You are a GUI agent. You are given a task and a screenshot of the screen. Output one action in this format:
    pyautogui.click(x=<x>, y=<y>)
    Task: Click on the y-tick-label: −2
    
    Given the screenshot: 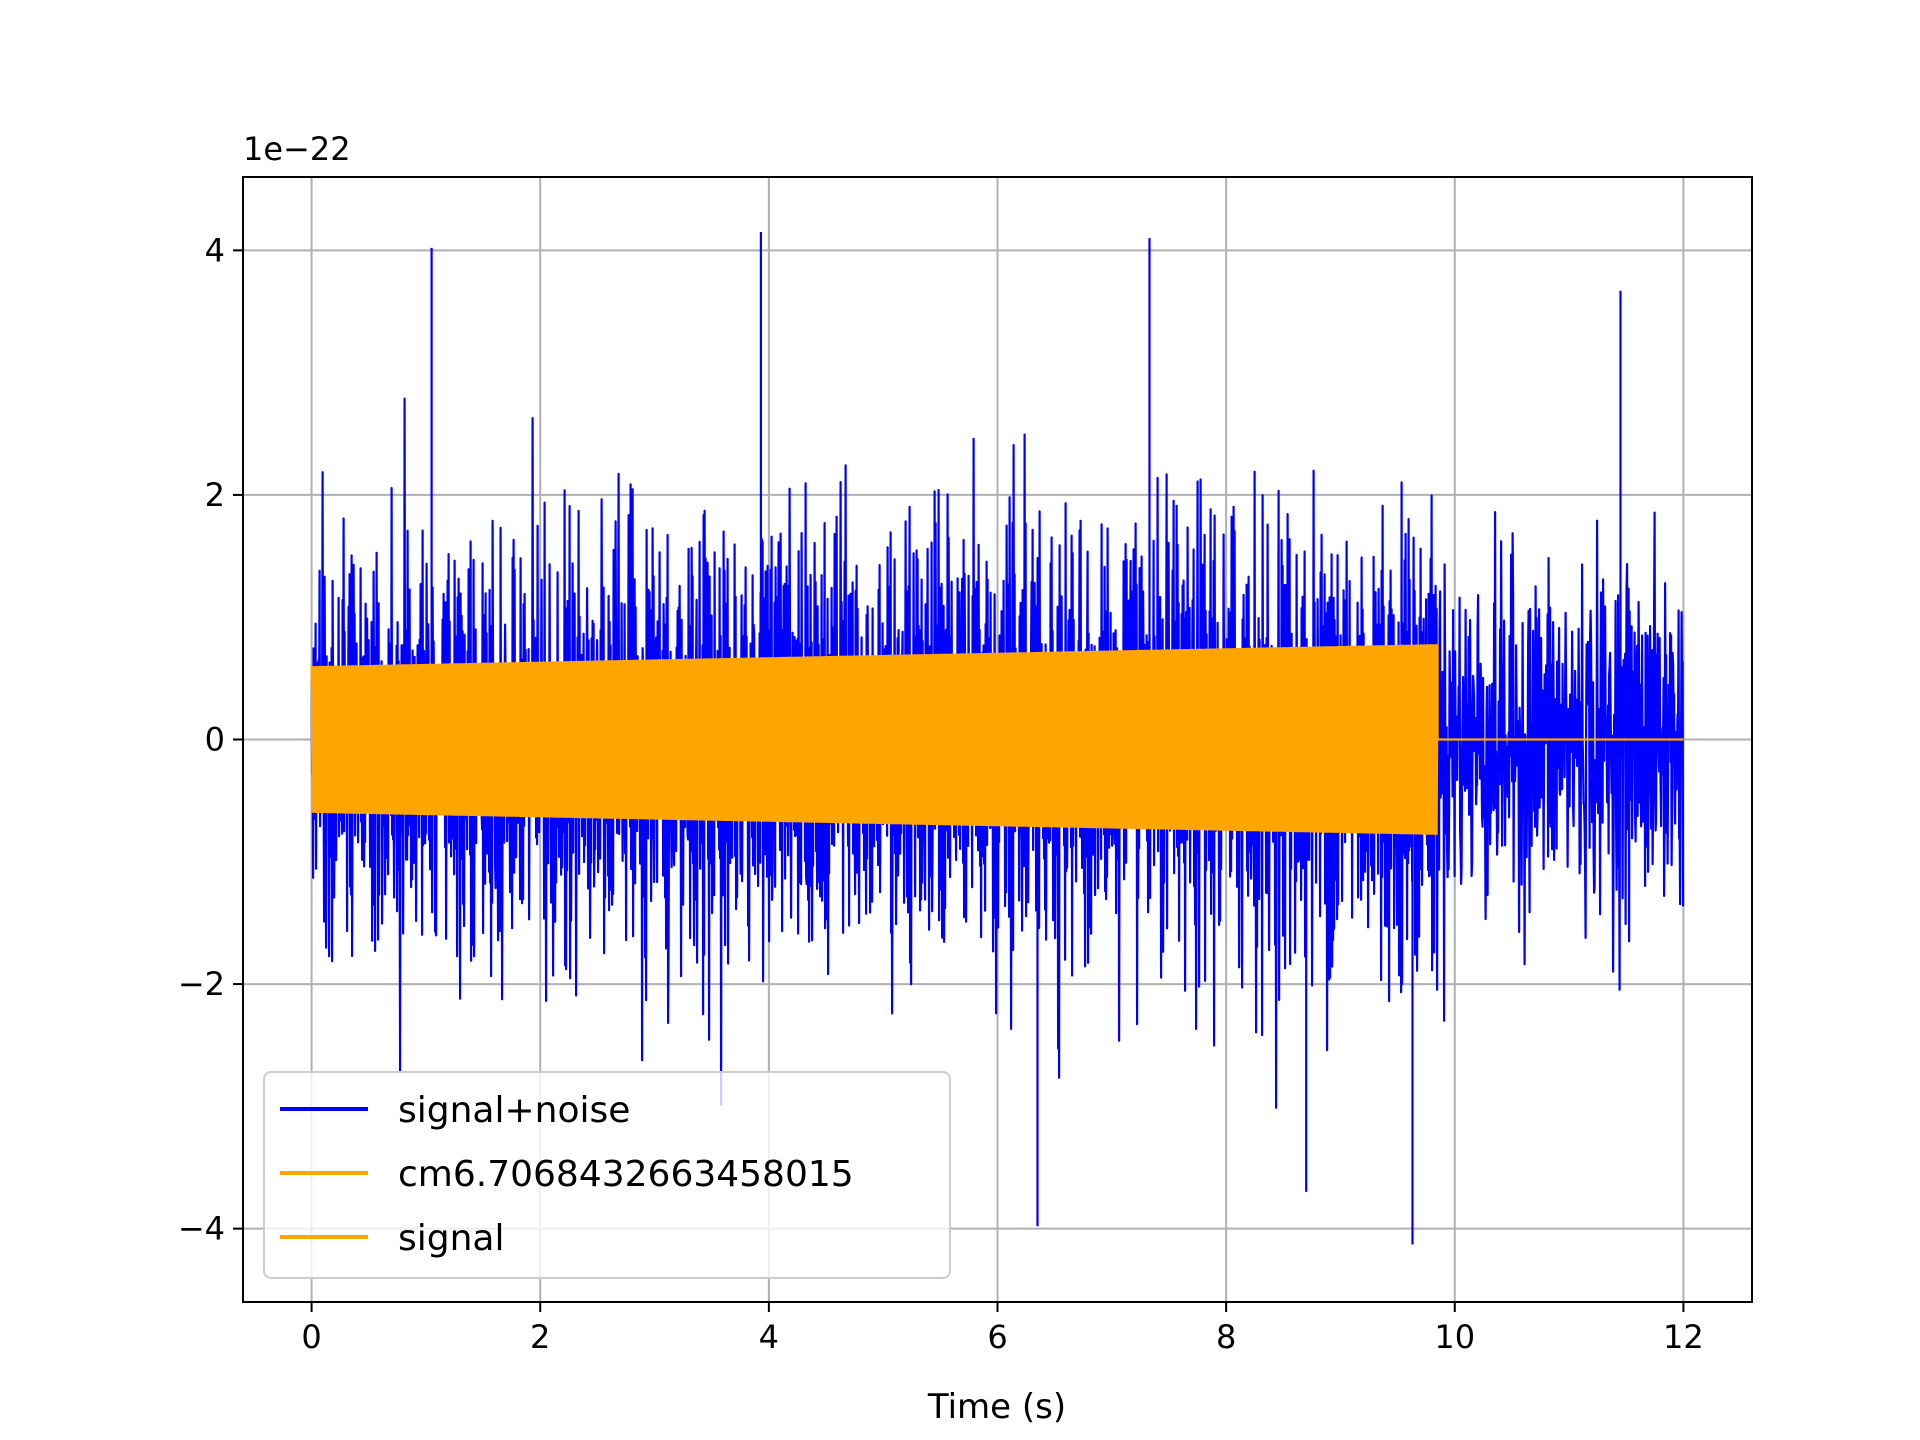 What is the action you would take?
    pyautogui.click(x=201, y=984)
    